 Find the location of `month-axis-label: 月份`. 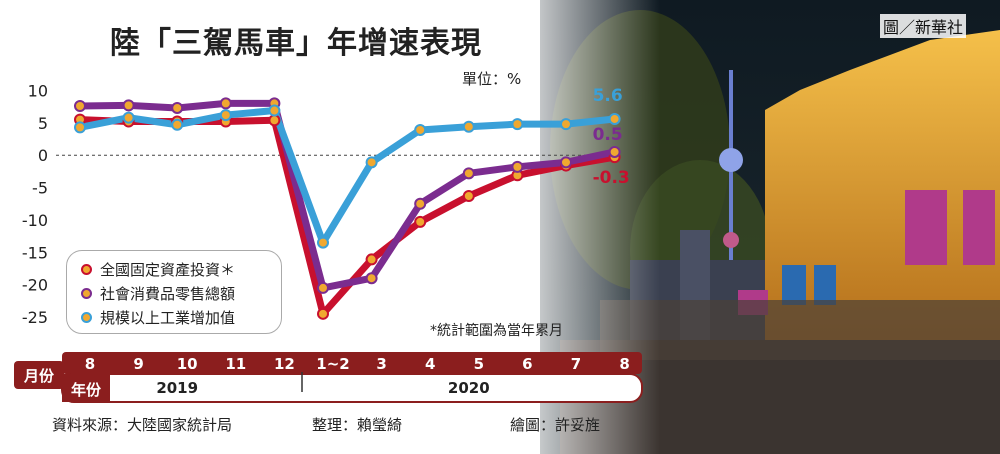

month-axis-label: 月份 is located at coordinates (39, 375).